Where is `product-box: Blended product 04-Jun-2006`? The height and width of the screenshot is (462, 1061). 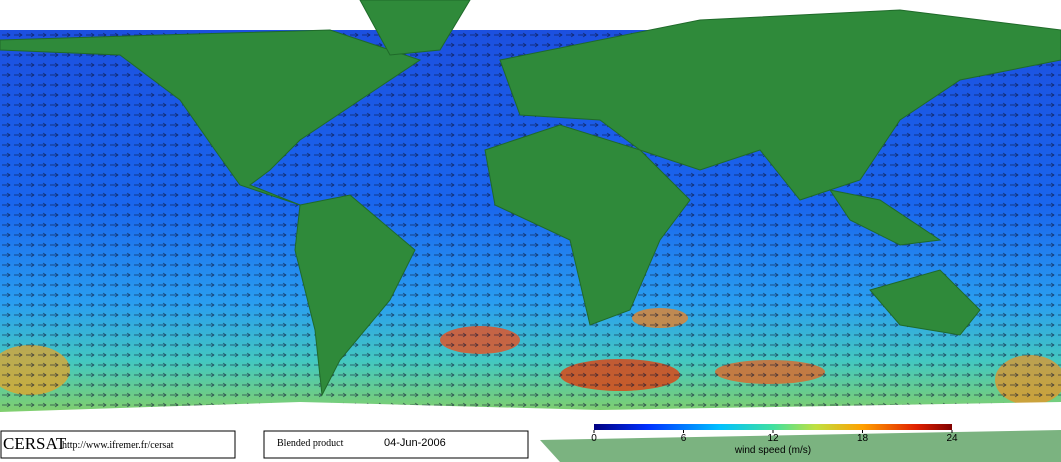 product-box: Blended product 04-Jun-2006 is located at coordinates (396, 444).